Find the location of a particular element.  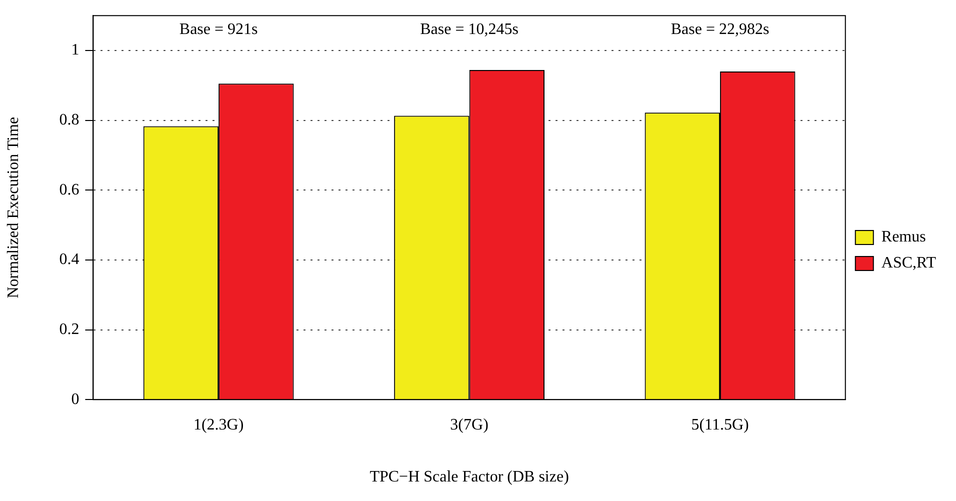

y-axis-title: Normalized Execution Time is located at coordinates (13, 207).